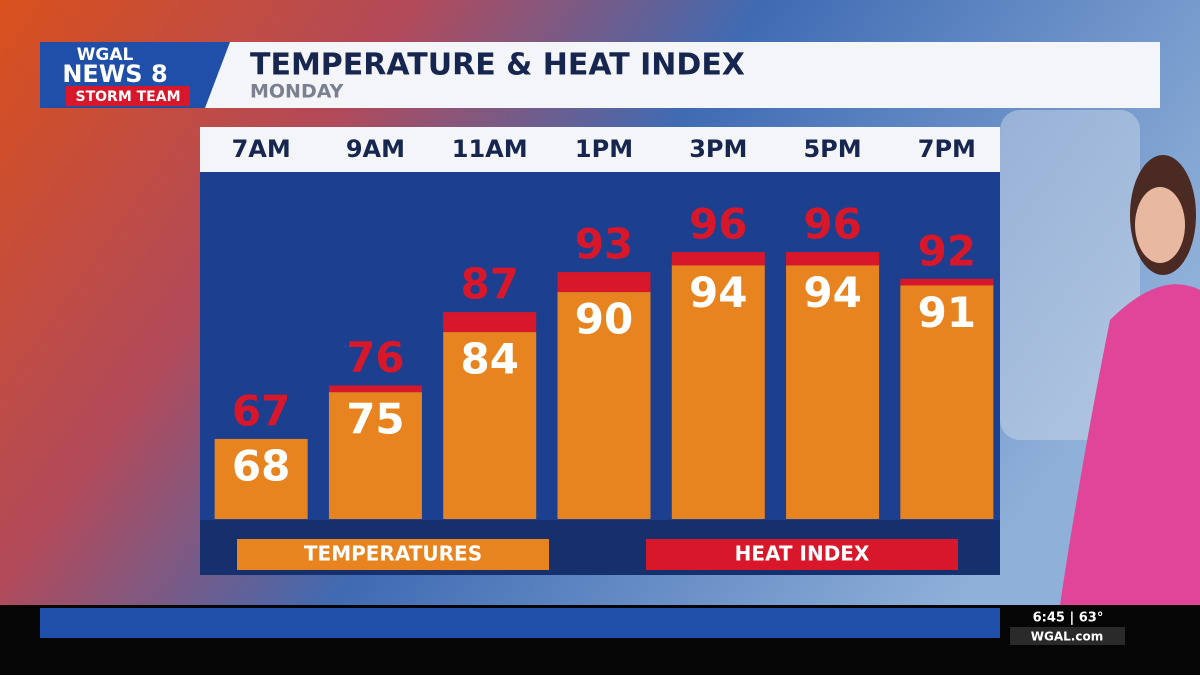 Image resolution: width=1200 pixels, height=679 pixels. Describe the element at coordinates (1068, 618) in the screenshot. I see `ticker-time: 6:45 | 63°` at that location.